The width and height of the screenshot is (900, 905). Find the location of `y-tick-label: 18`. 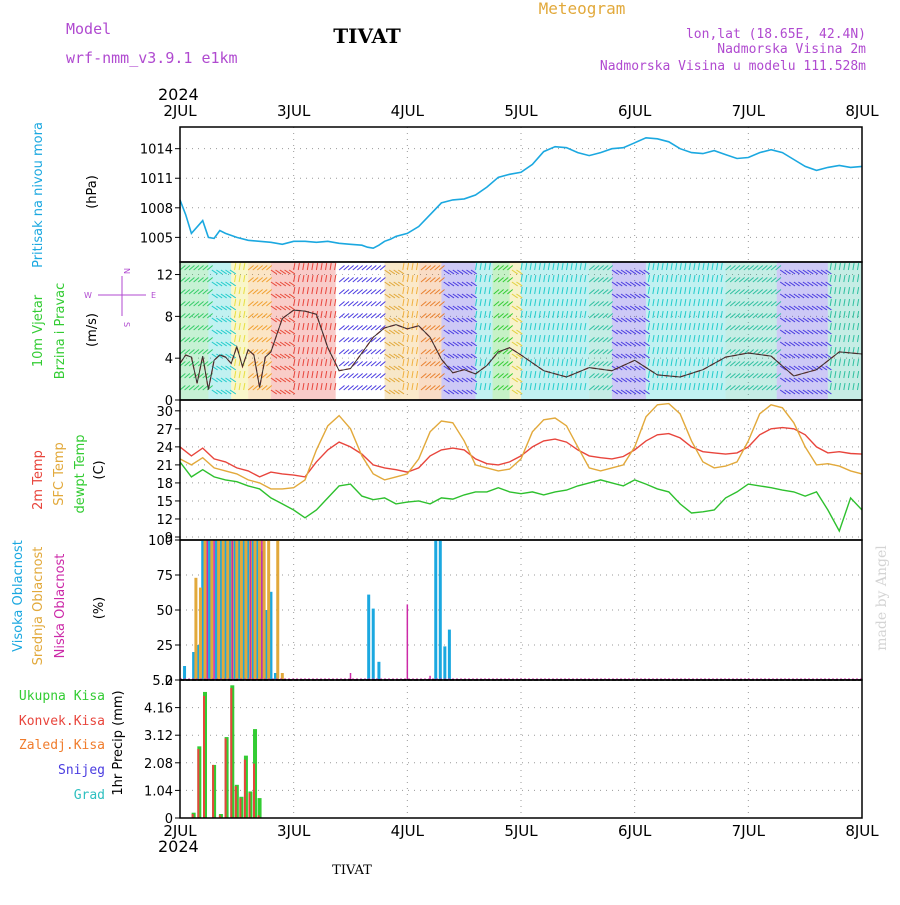

y-tick-label: 18 is located at coordinates (164, 484).